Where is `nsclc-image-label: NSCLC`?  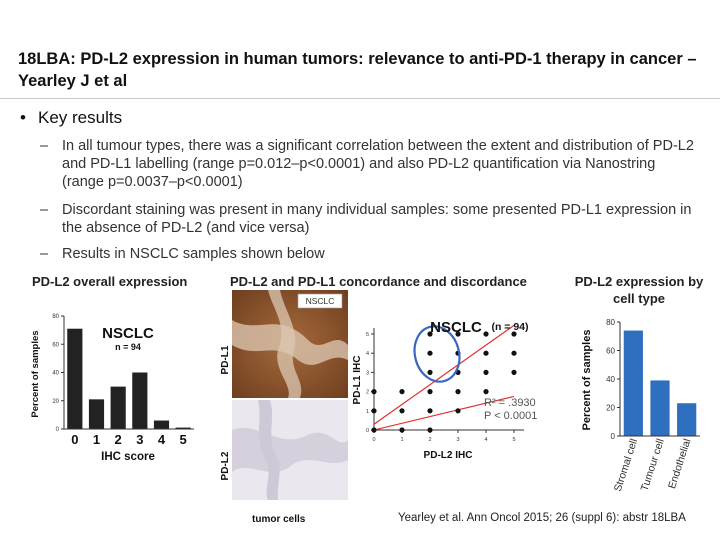 nsclc-image-label: NSCLC is located at coordinates (320, 301).